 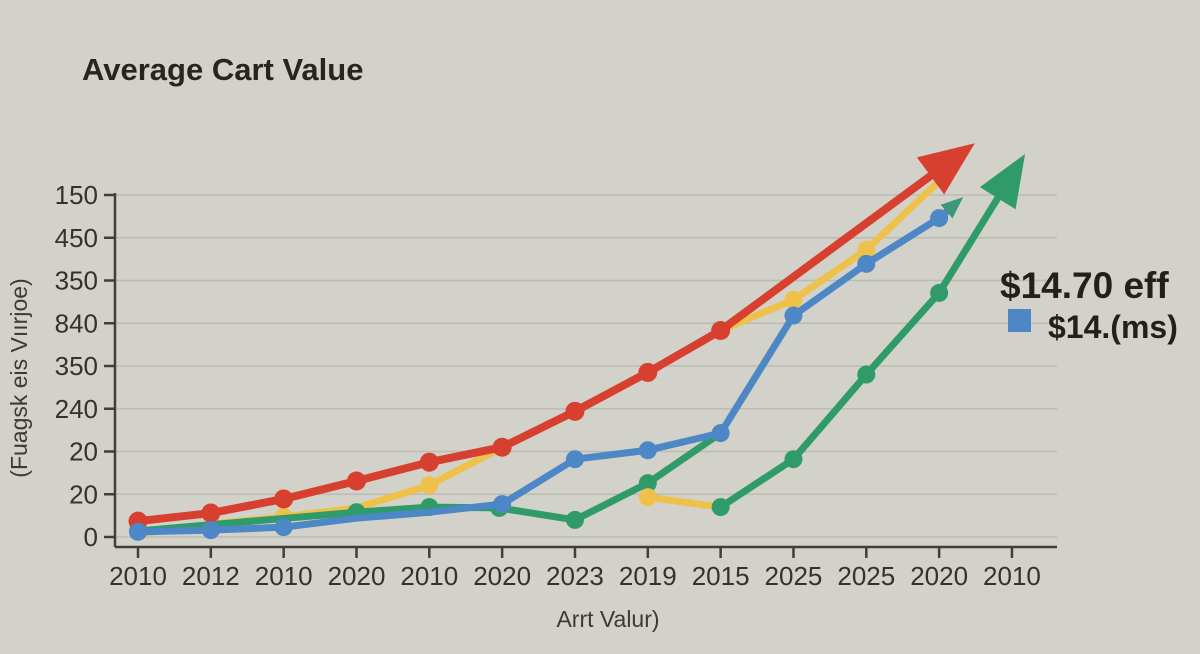 I want to click on series-yellow-artifact-line, so click(x=684, y=502).